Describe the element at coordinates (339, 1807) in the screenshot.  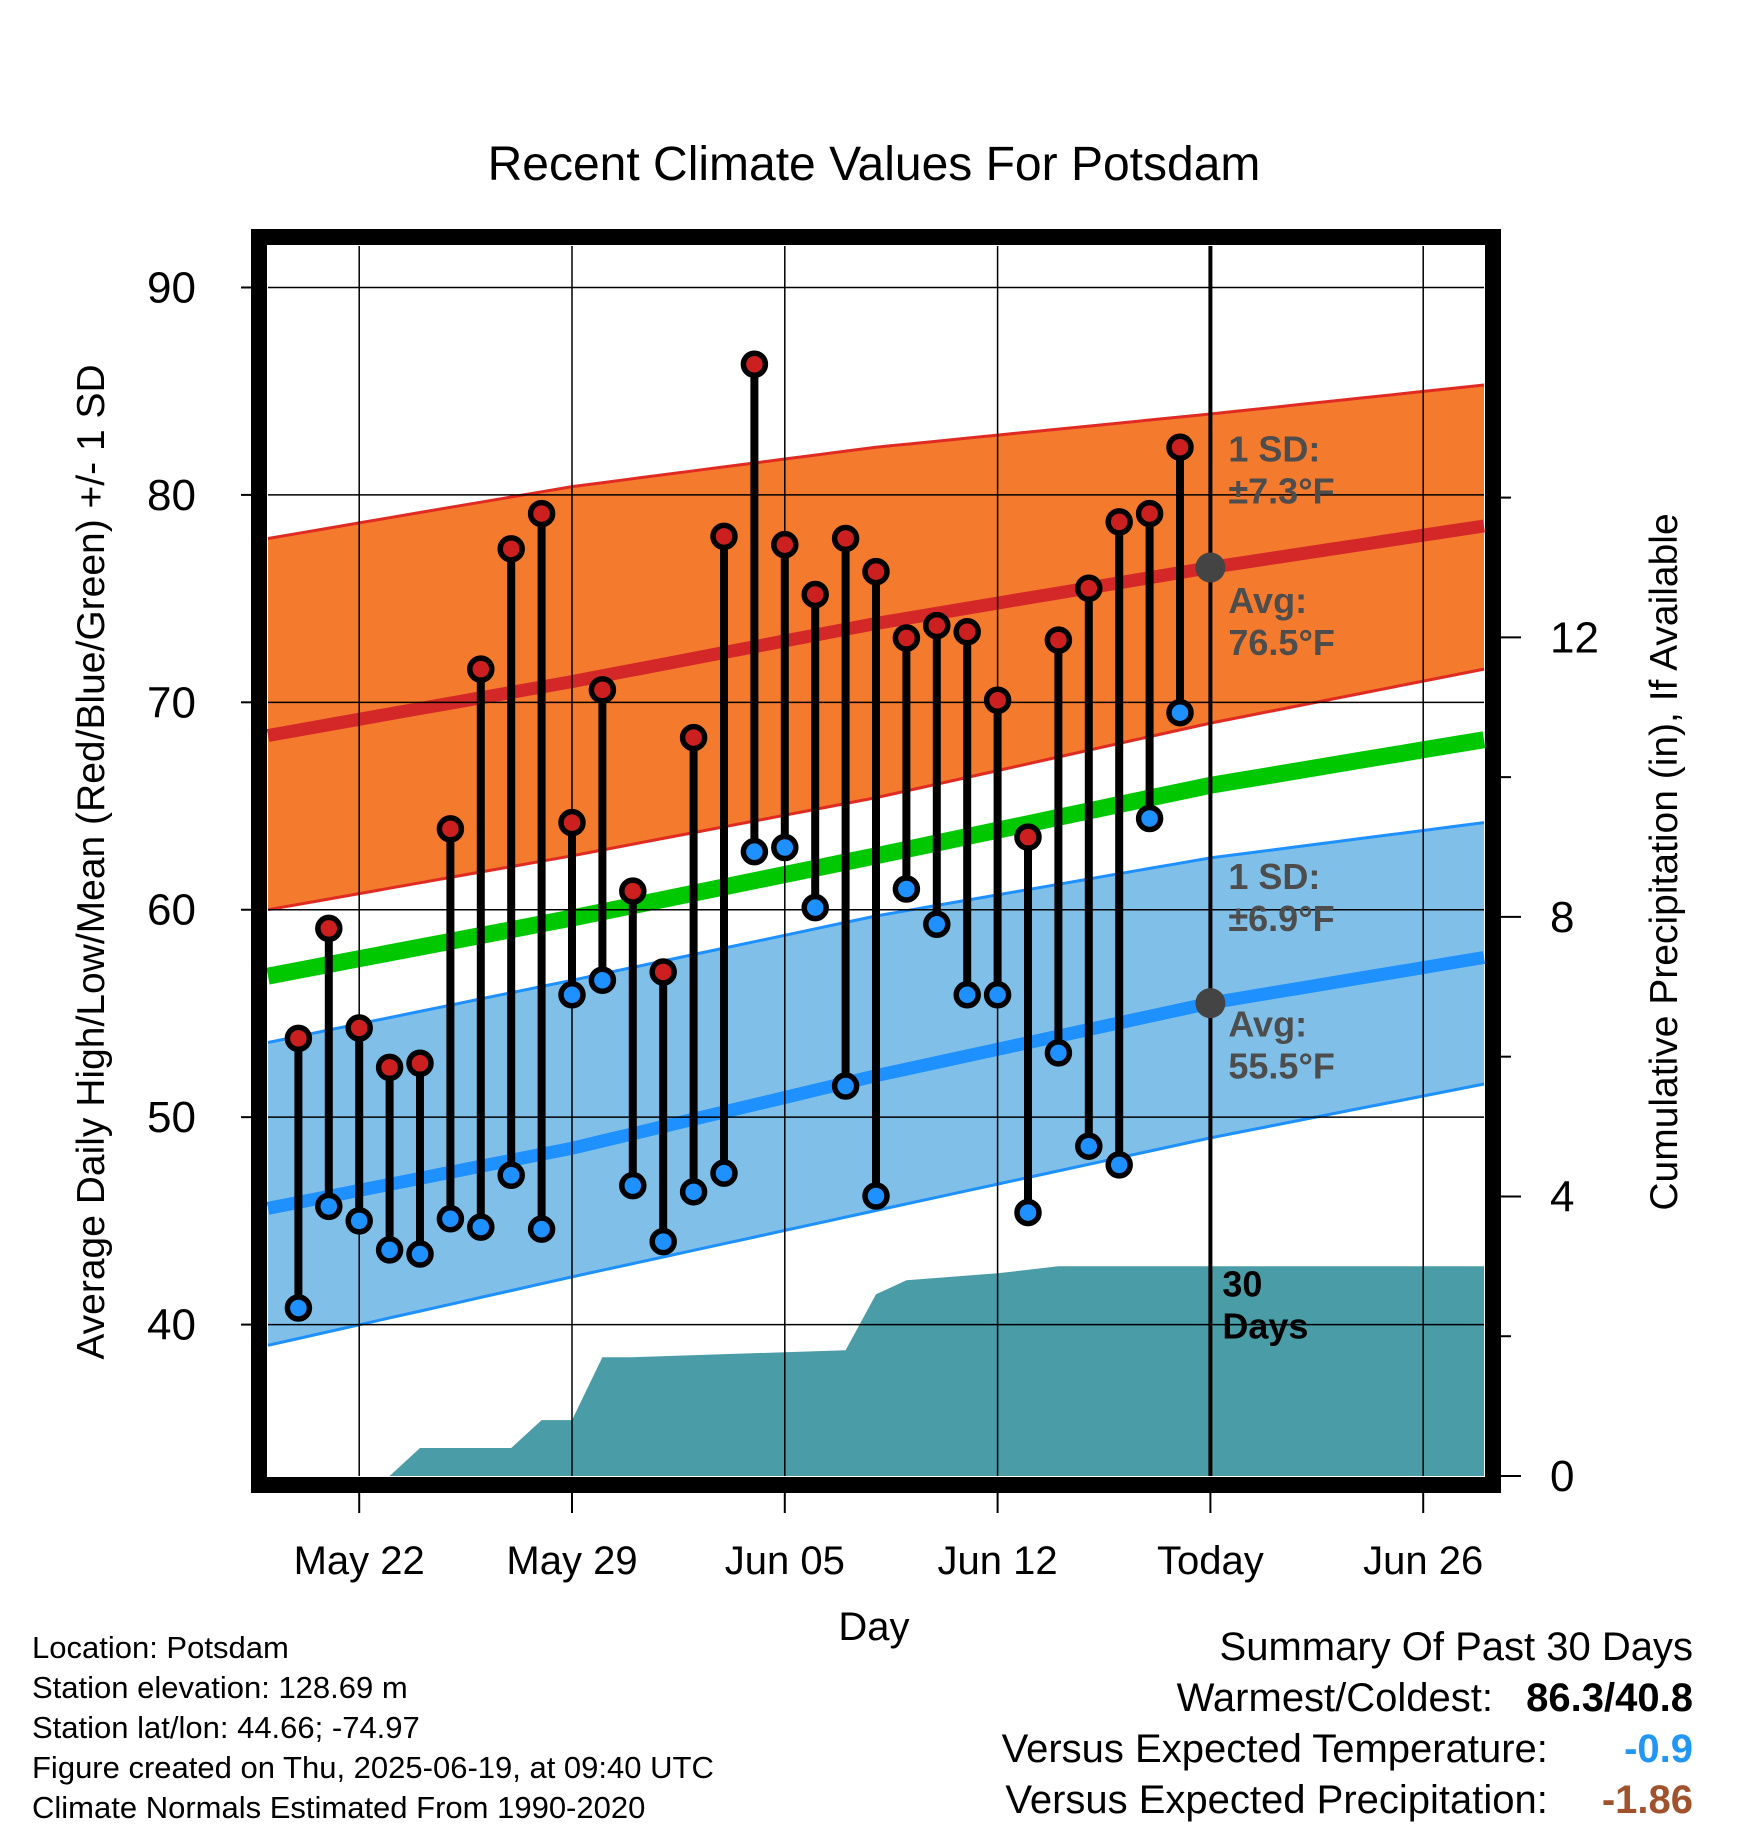
I see `normals-text: Climate Normals Estimated From 1990-2020` at that location.